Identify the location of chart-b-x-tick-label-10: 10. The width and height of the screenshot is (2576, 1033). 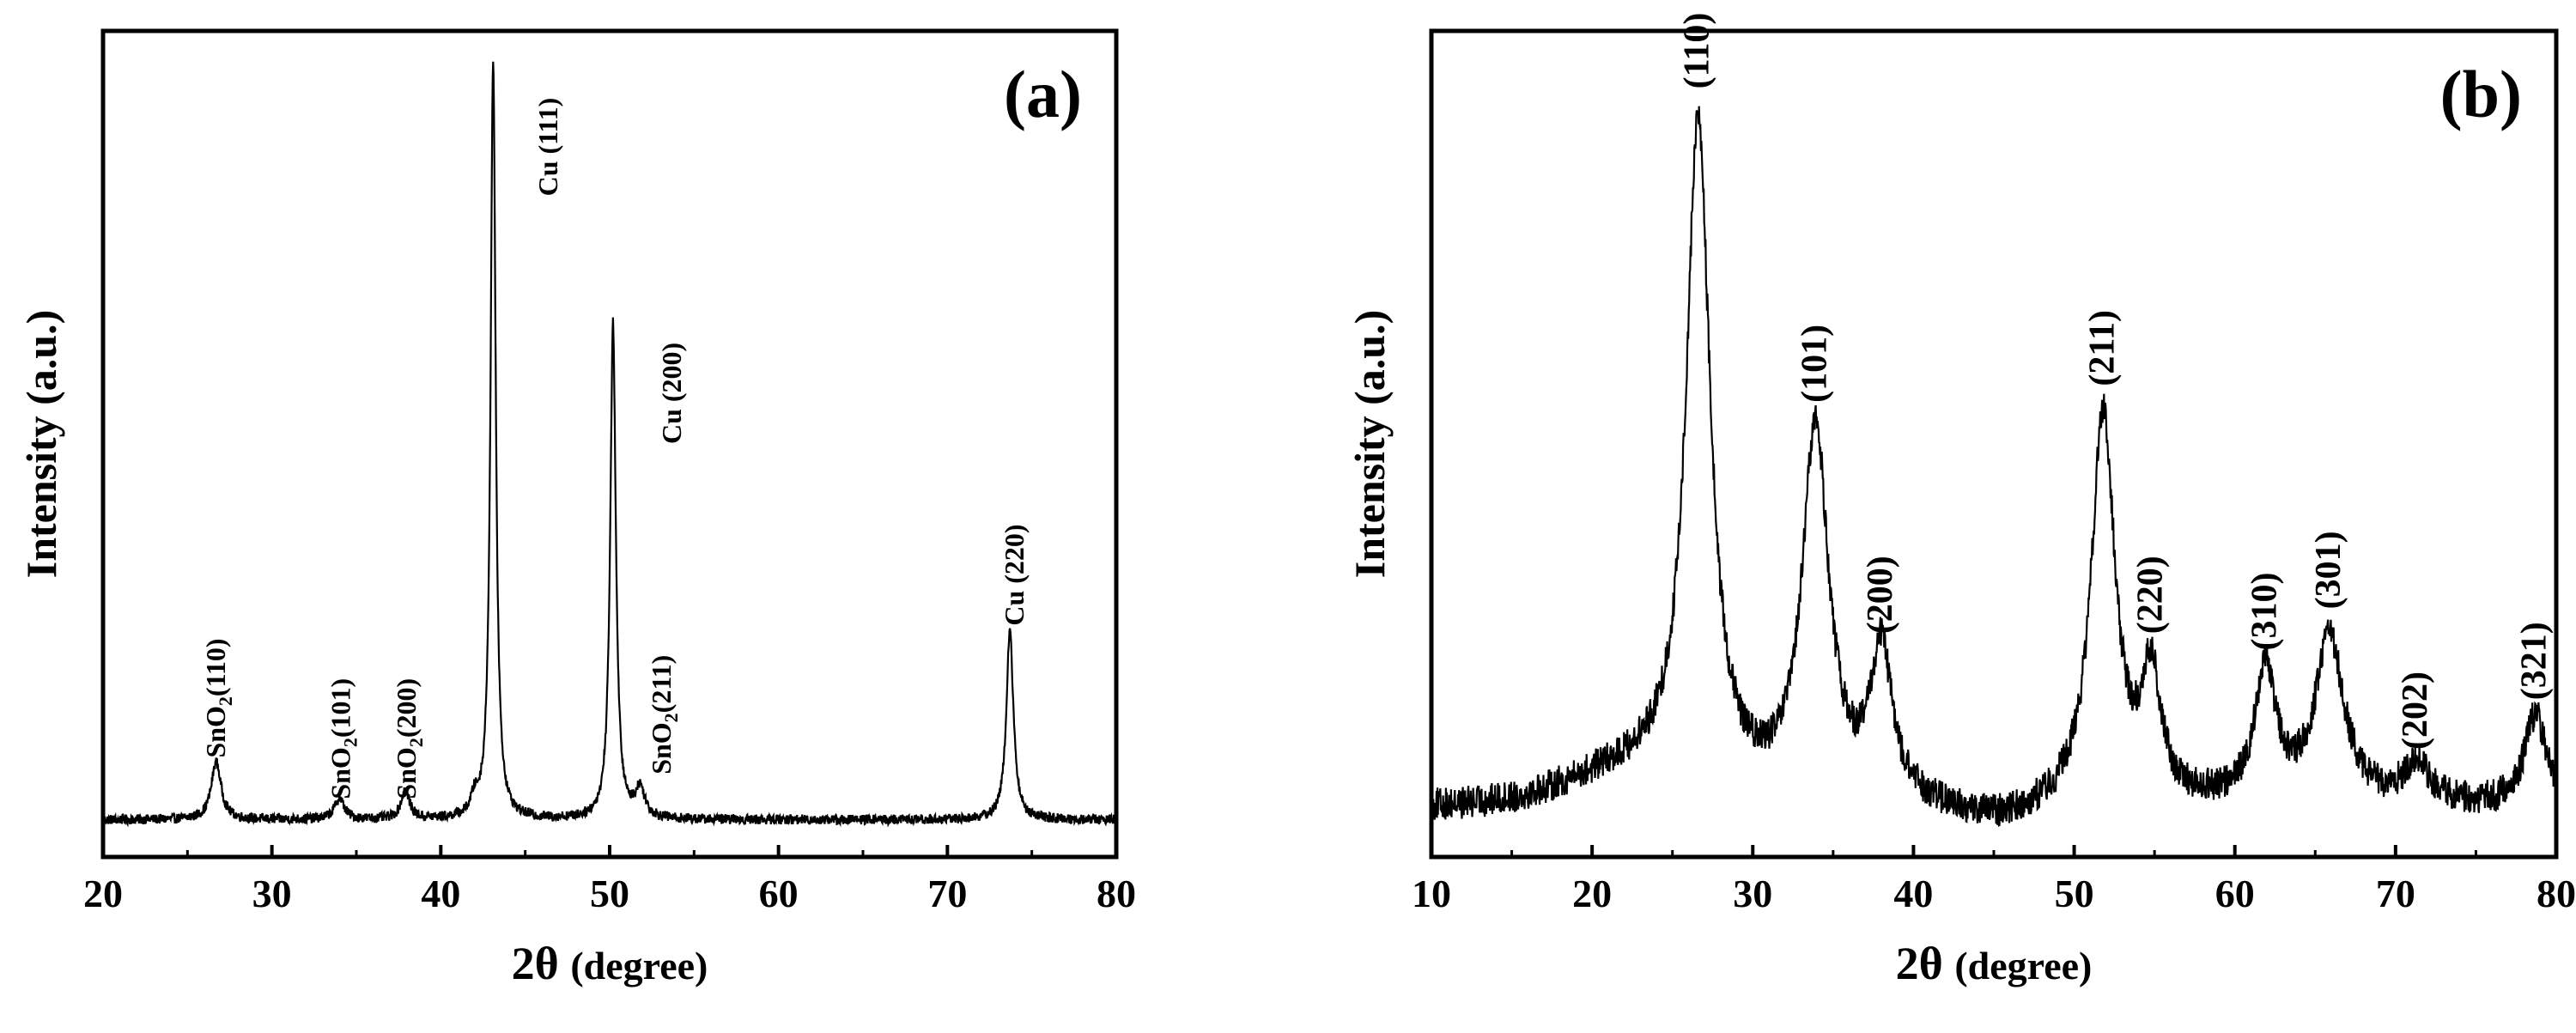
(1431, 893).